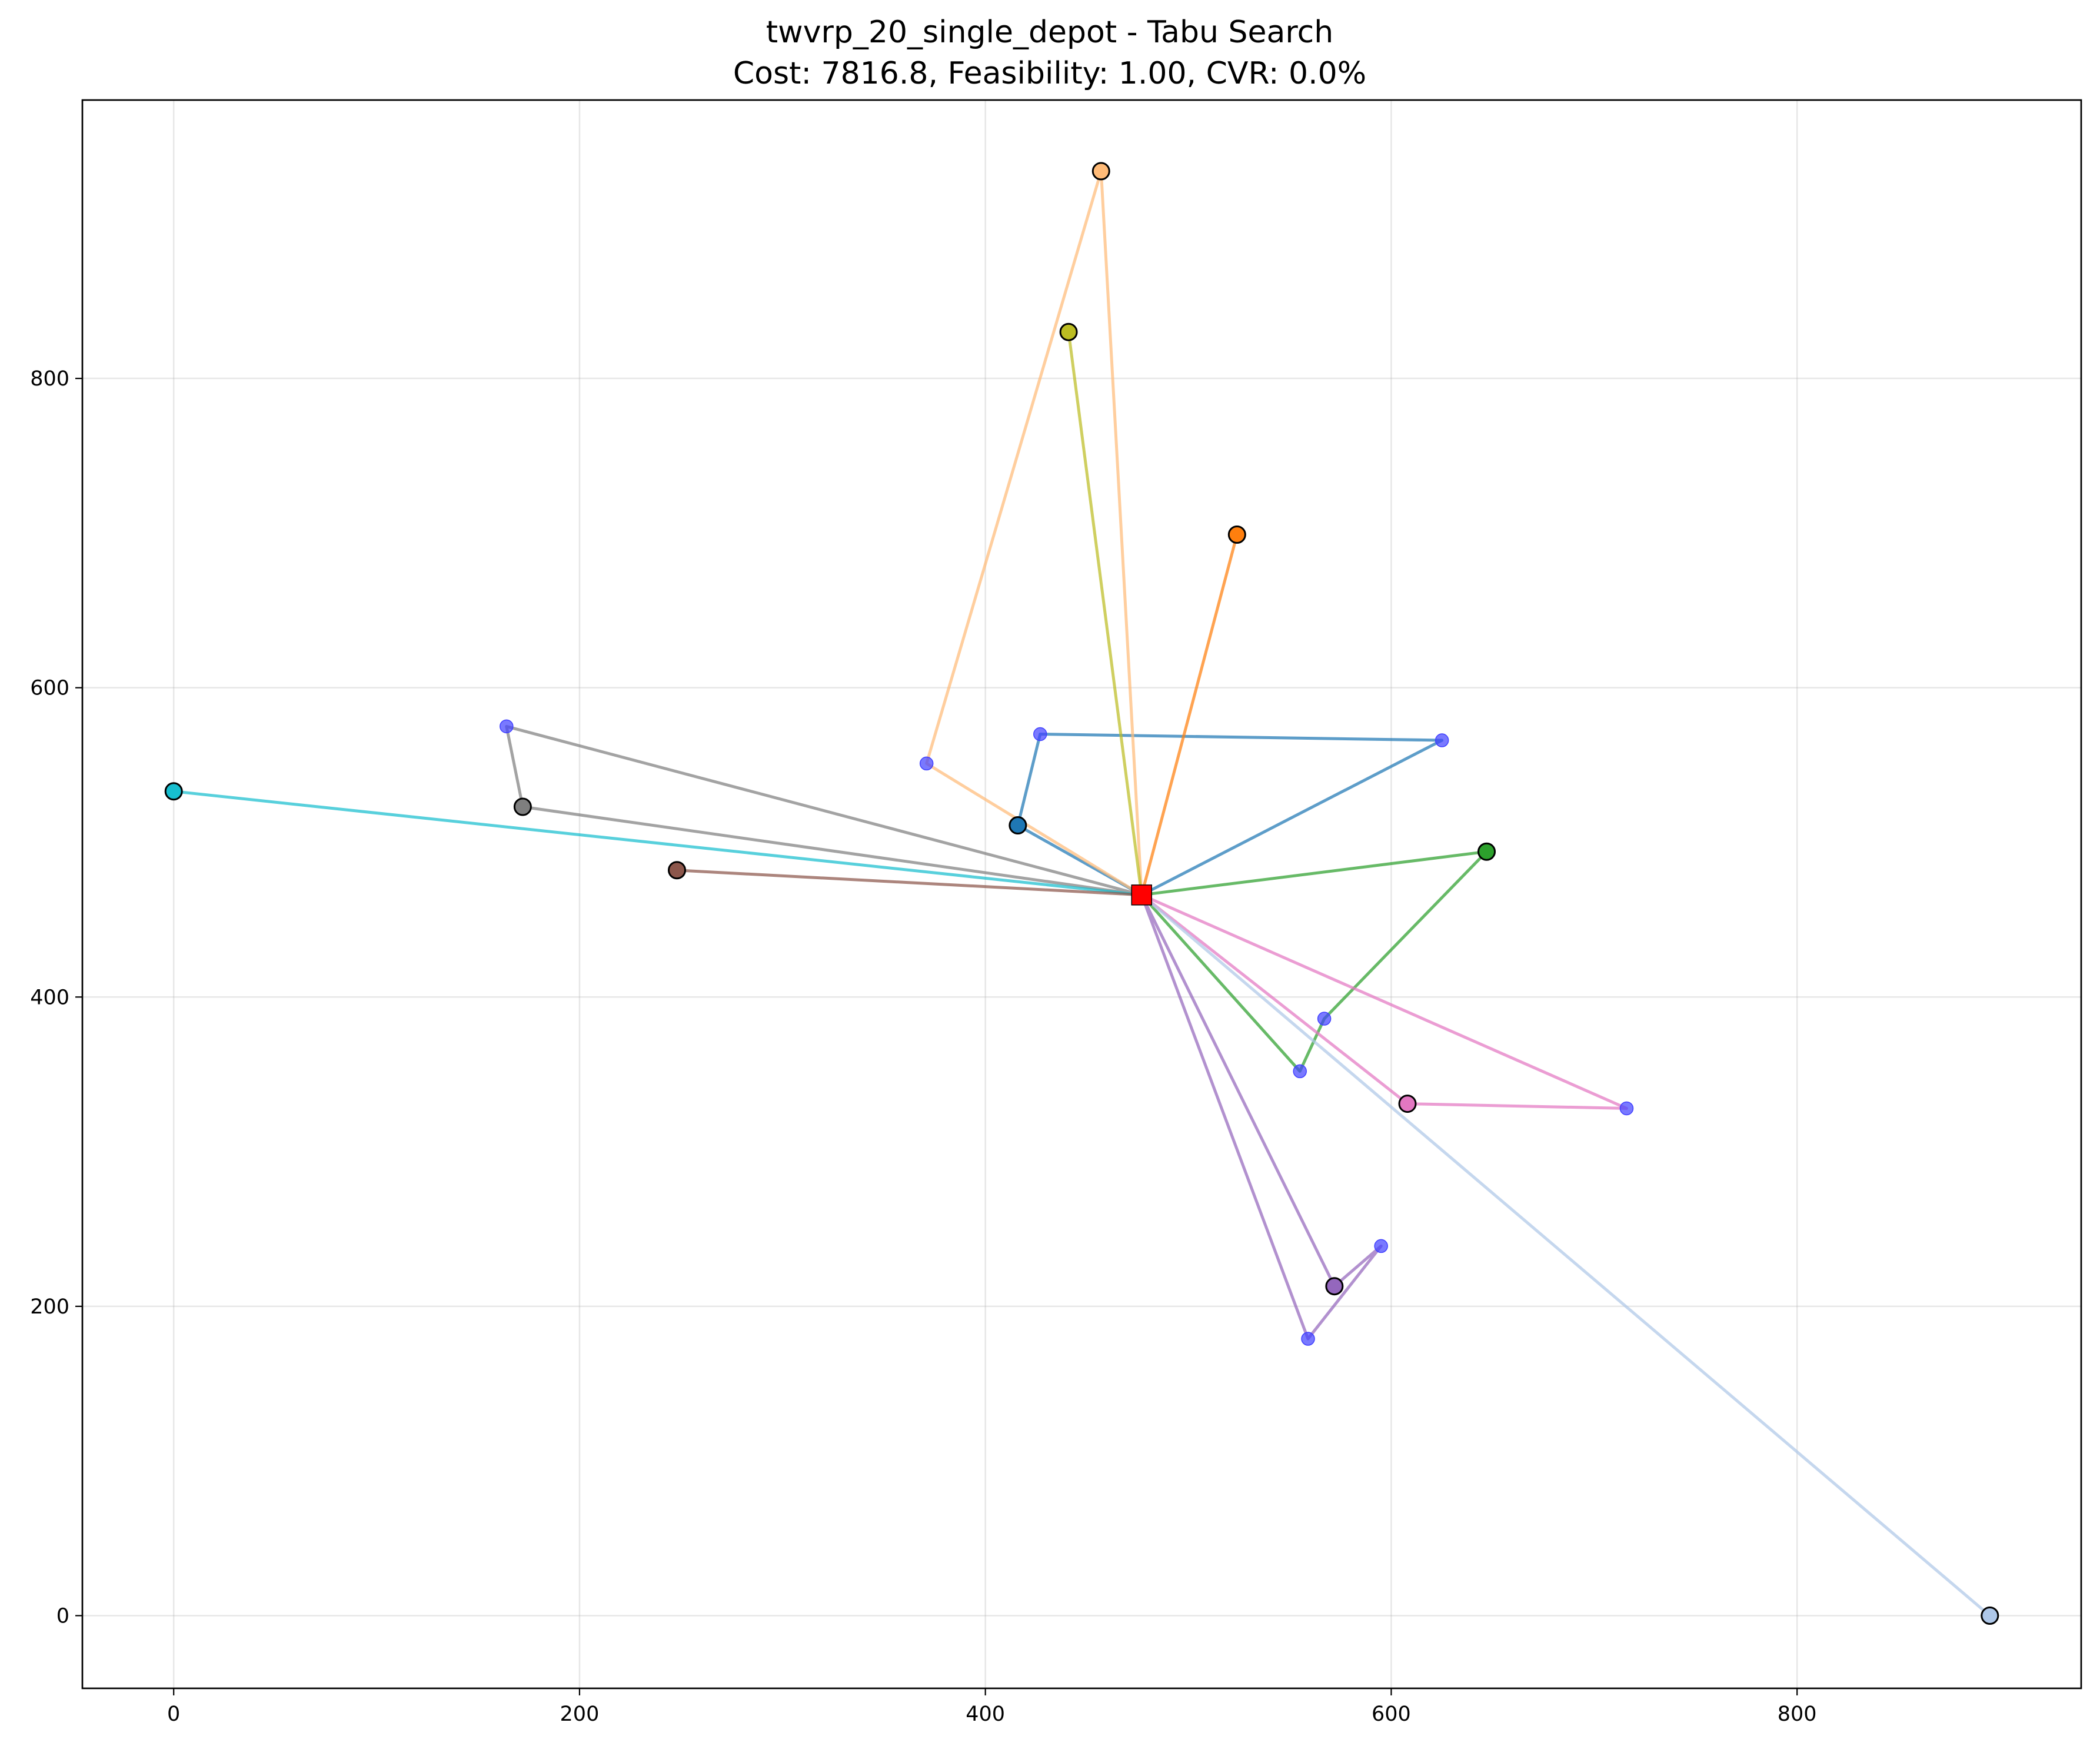 The image size is (2100, 1746). I want to click on y-tick-label: 200, so click(49, 1307).